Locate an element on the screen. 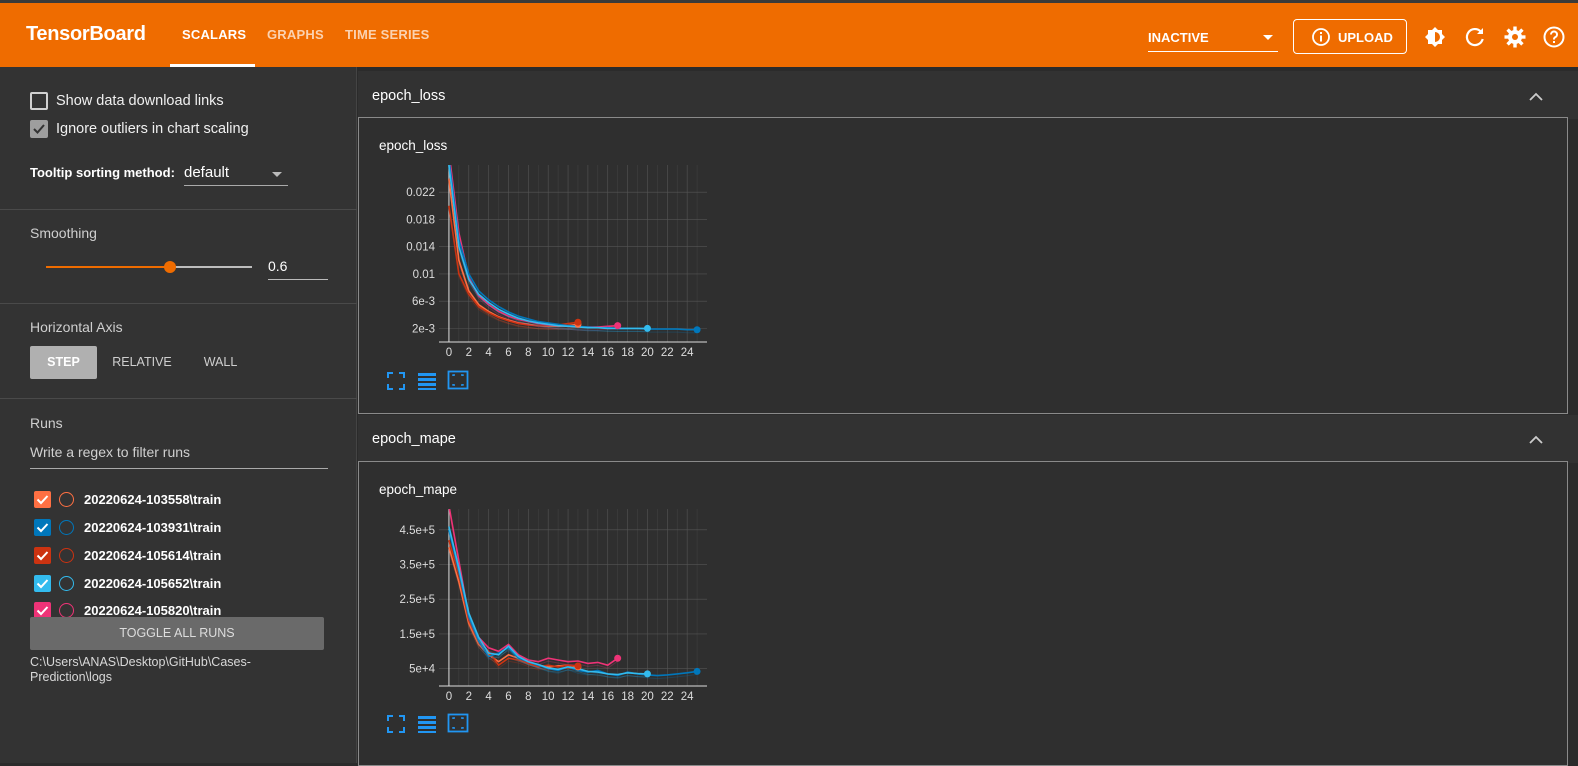 The image size is (1578, 766). refresh-icon is located at coordinates (1475, 37).